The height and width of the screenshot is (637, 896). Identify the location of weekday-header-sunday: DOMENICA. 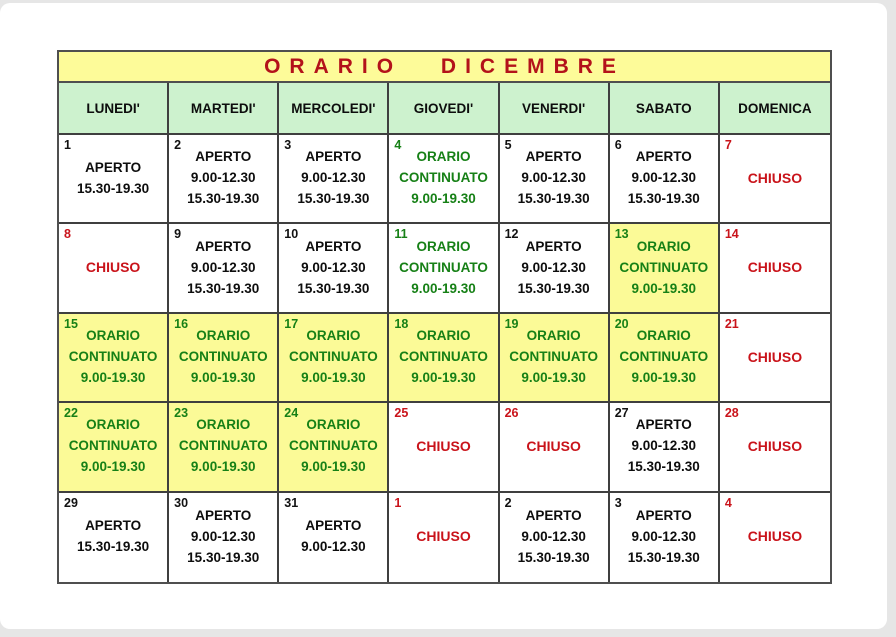
(774, 109).